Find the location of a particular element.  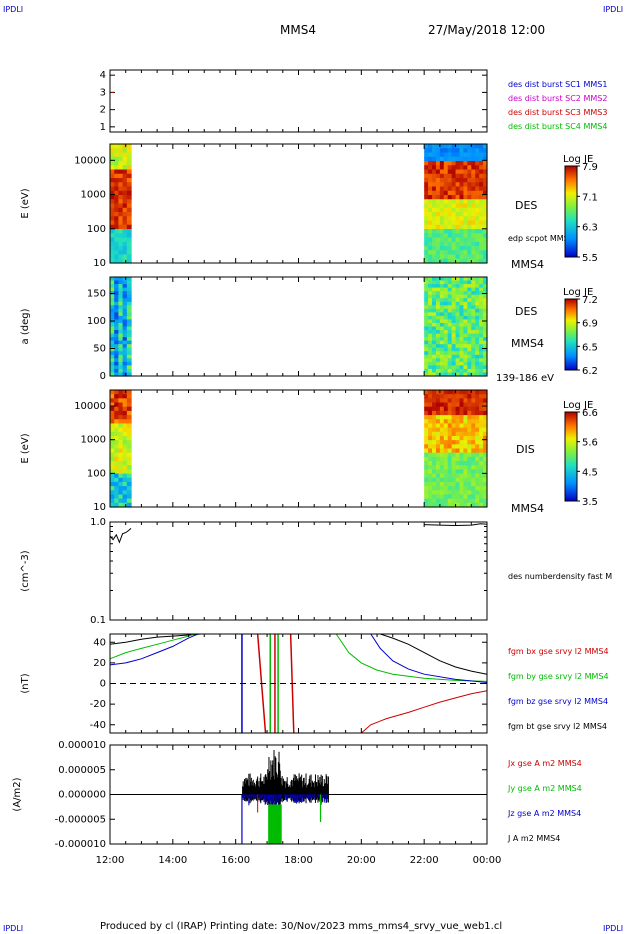

des-energy-ylabel: E (eV) is located at coordinates (25, 203).